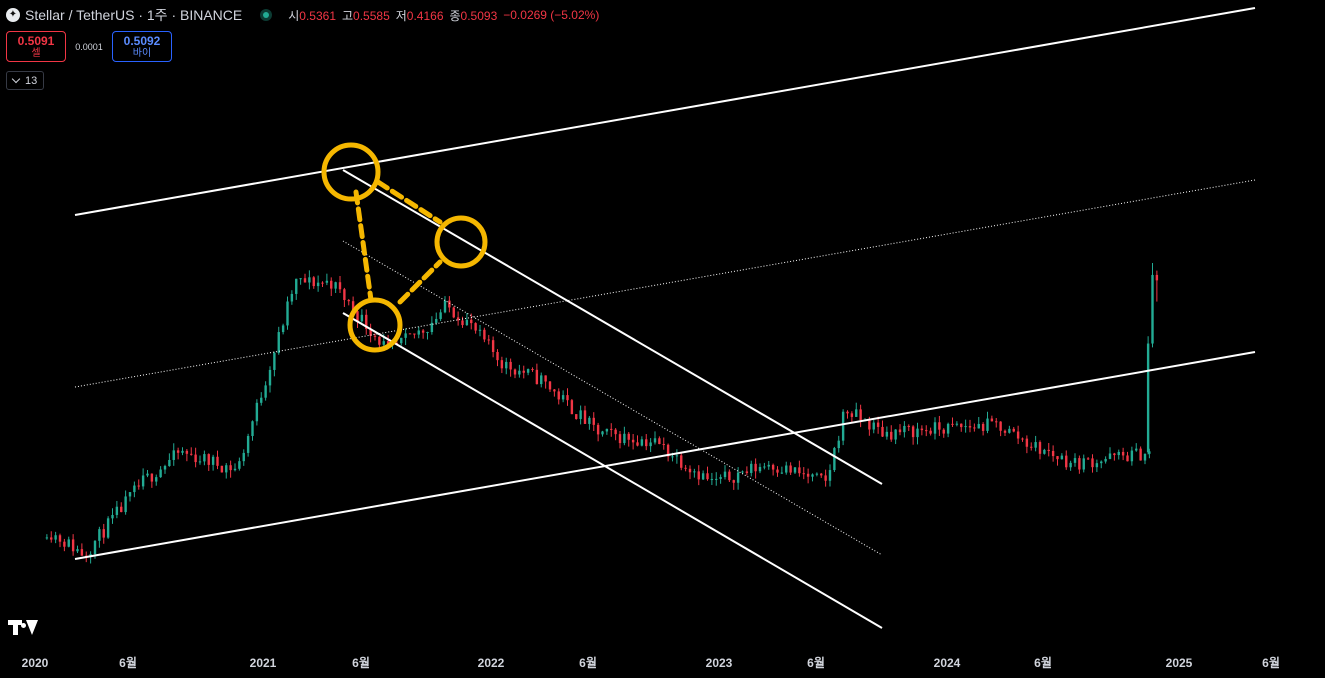  Describe the element at coordinates (588, 662) in the screenshot. I see `time-tick-label: 6월` at that location.